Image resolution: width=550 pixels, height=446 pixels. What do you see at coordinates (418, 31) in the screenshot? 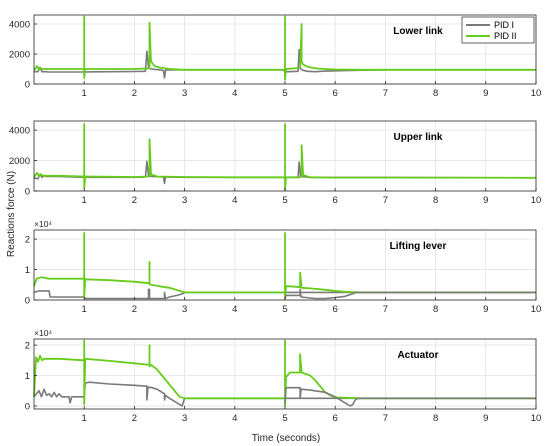
I see `panel-title: Lower link` at bounding box center [418, 31].